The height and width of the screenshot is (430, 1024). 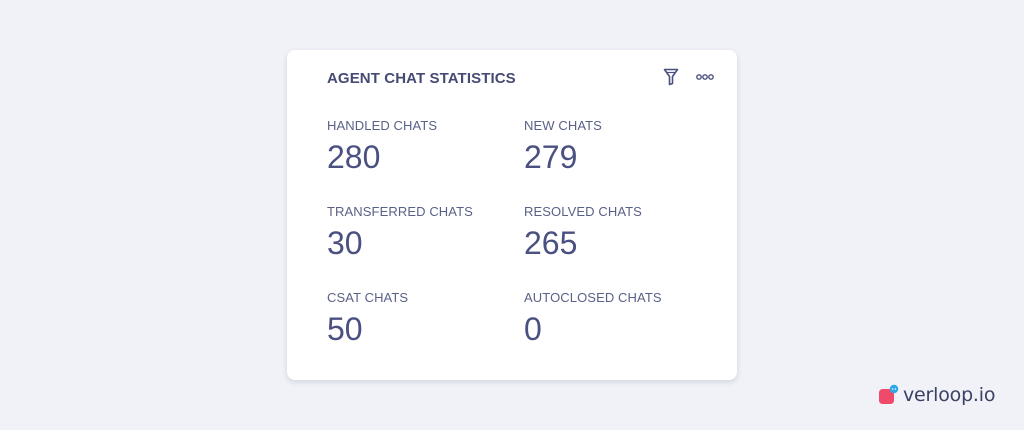 What do you see at coordinates (367, 318) in the screenshot?
I see `stat-csat-chats: CSAT CHATS 50` at bounding box center [367, 318].